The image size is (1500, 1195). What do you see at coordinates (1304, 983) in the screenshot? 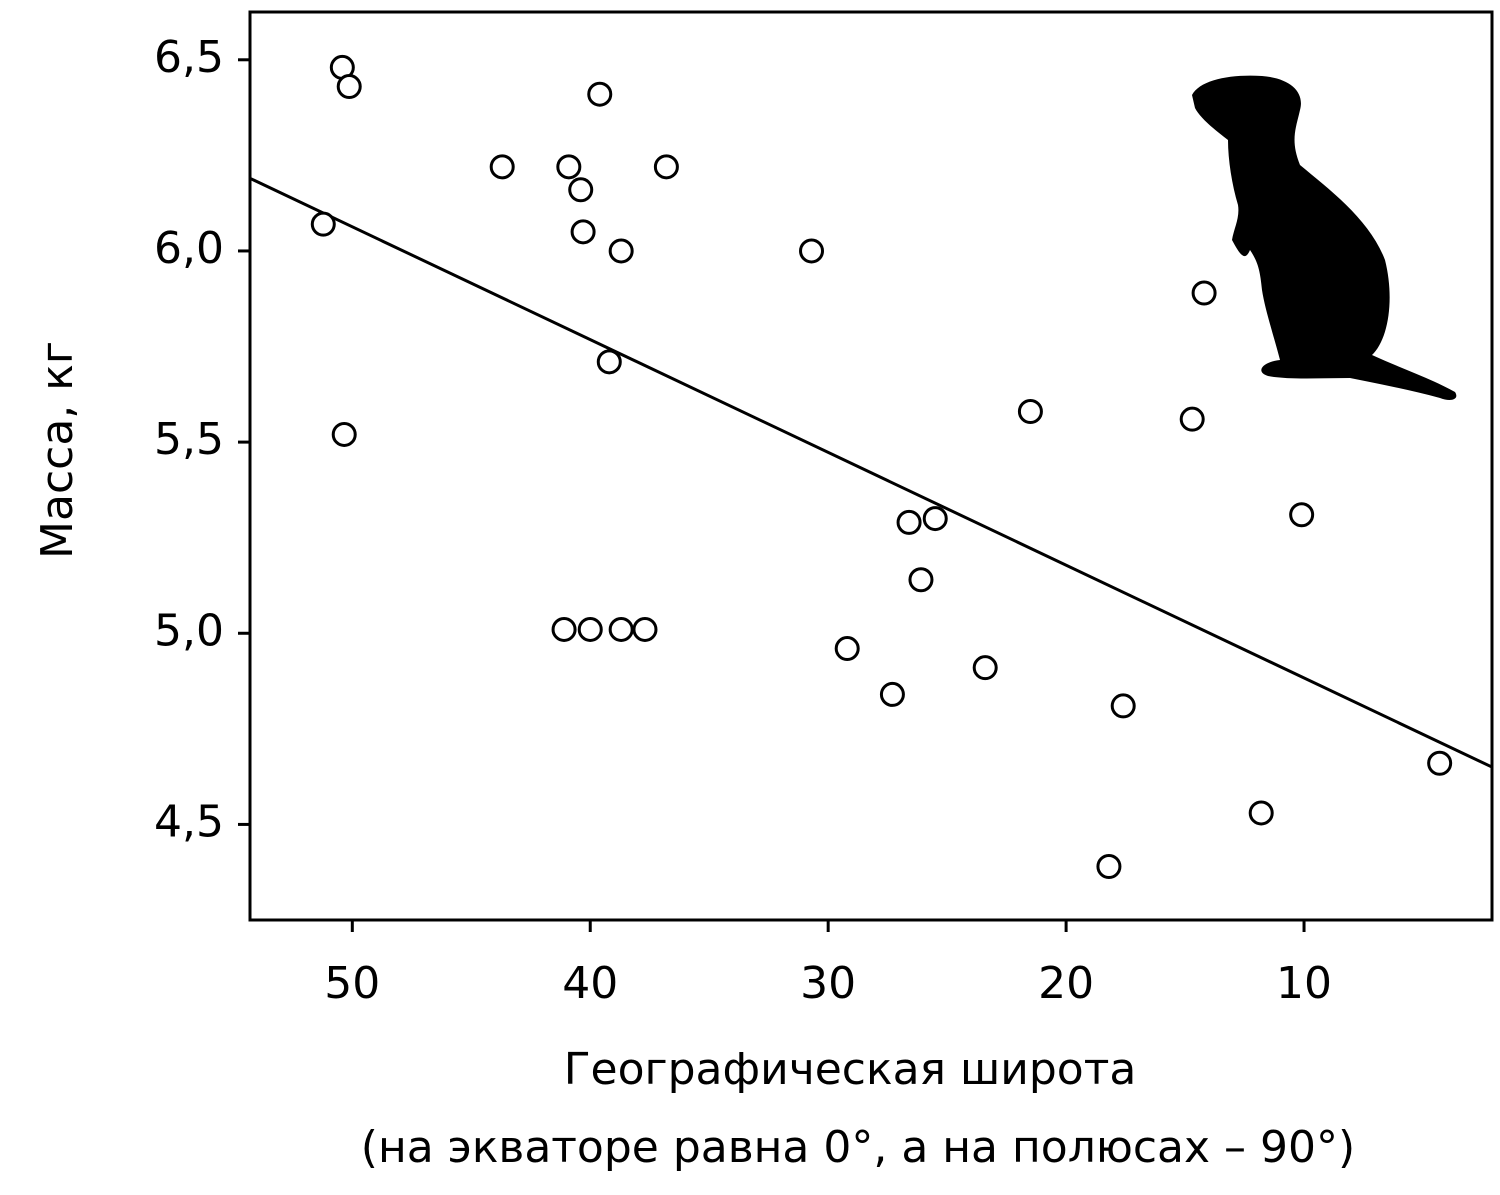
I see `x-tick-label: 10` at bounding box center [1304, 983].